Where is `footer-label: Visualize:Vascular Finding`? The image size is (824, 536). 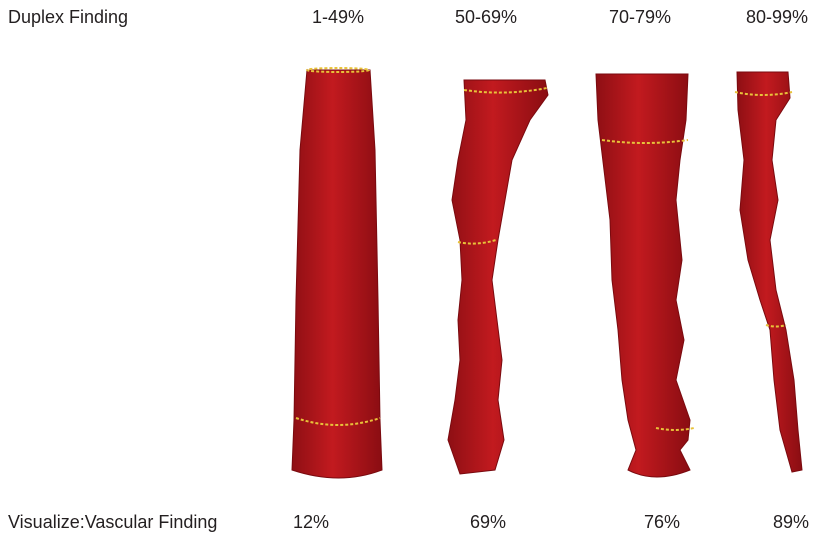
footer-label: Visualize:Vascular Finding is located at coordinates (112, 522).